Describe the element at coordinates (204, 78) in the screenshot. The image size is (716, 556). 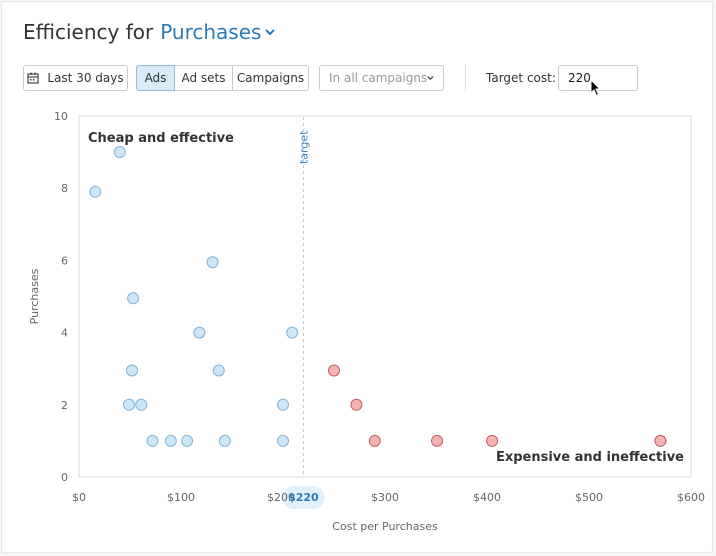
I see `tab-ad-sets: Ad sets` at that location.